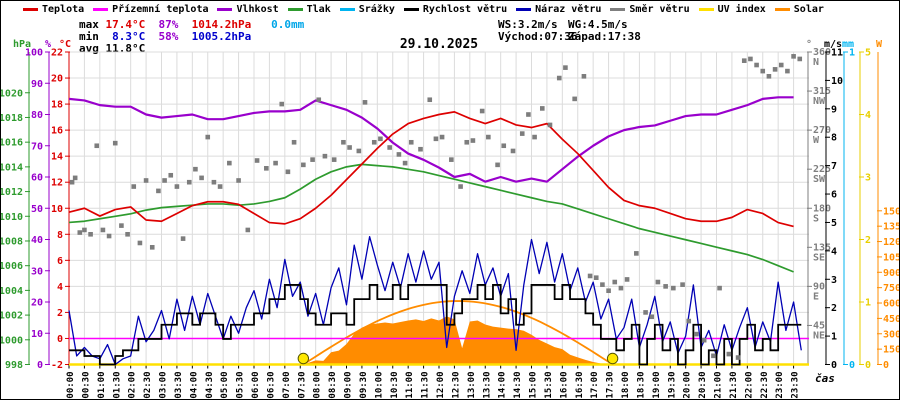 Image resolution: width=900 pixels, height=400 pixels. What do you see at coordinates (318, 9) in the screenshot?
I see `legend-label: Tlak` at bounding box center [318, 9].